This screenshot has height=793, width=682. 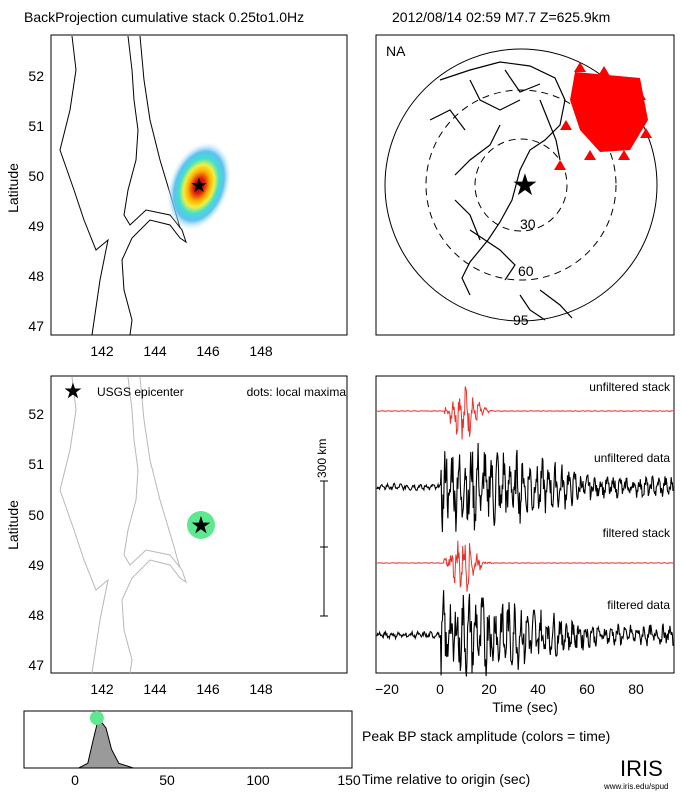 I want to click on peak-frame, so click(x=188, y=739).